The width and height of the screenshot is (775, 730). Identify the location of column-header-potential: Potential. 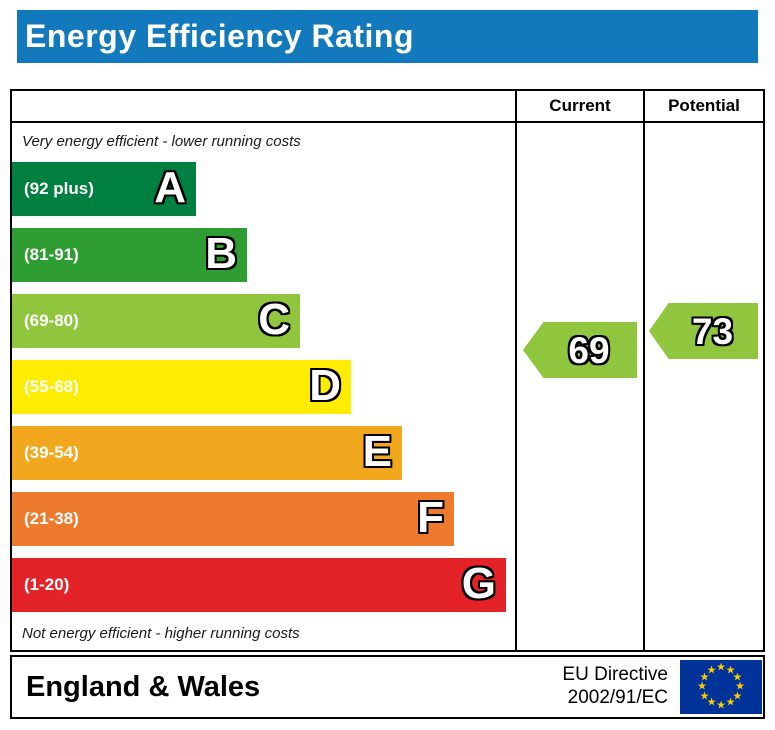
(704, 105).